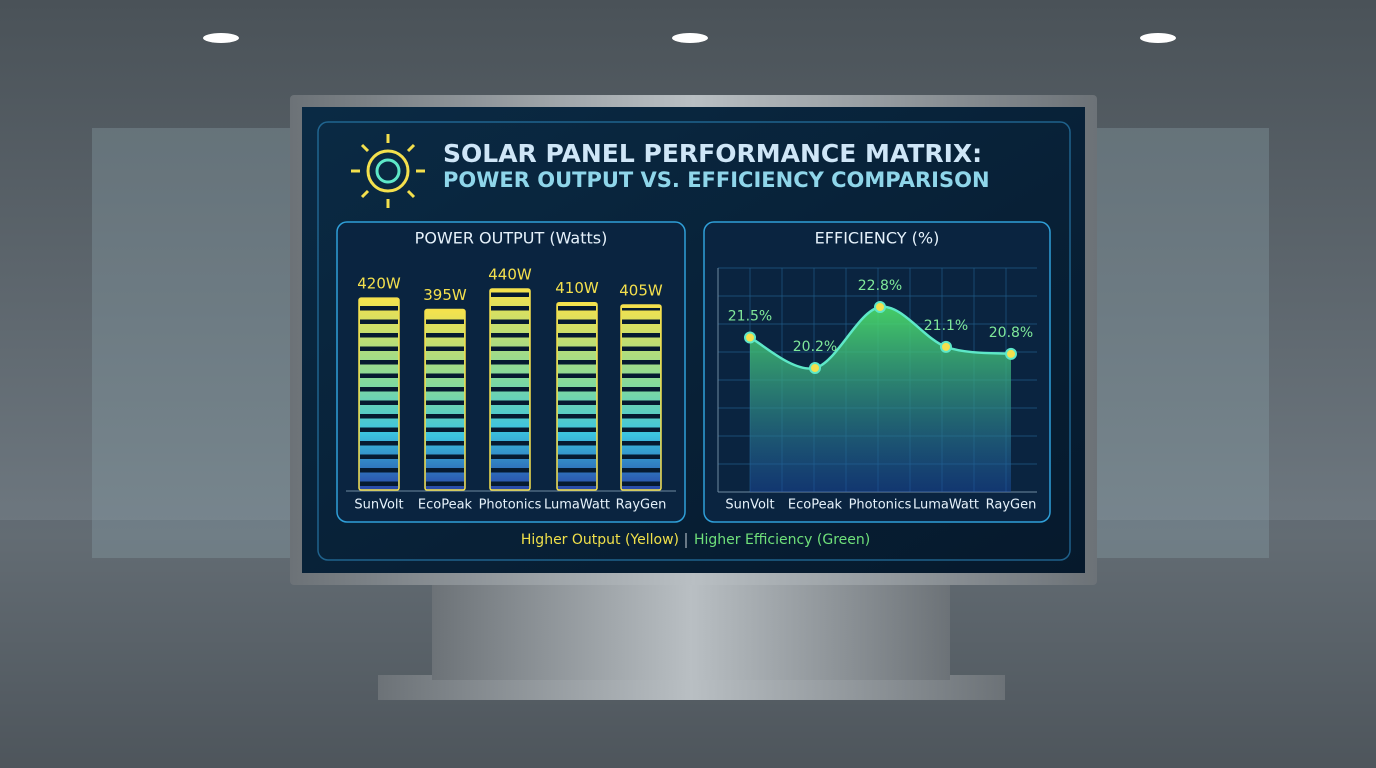 Image resolution: width=1376 pixels, height=768 pixels. I want to click on value-label: 420W, so click(379, 284).